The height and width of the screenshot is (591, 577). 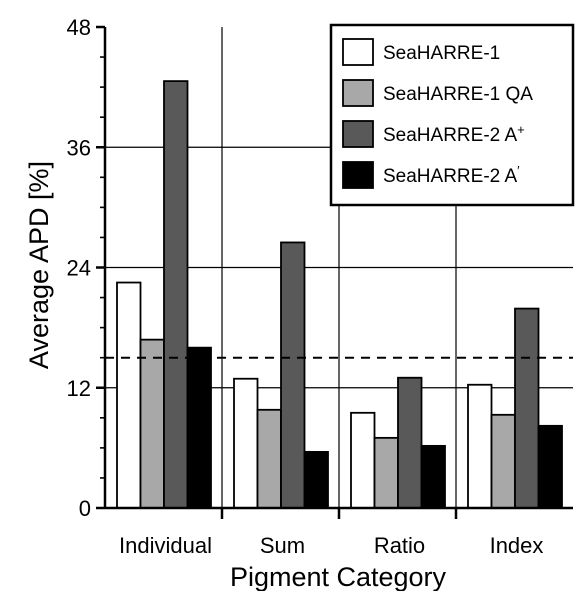 What do you see at coordinates (338, 576) in the screenshot?
I see `x-axis-title: Pigment Category` at bounding box center [338, 576].